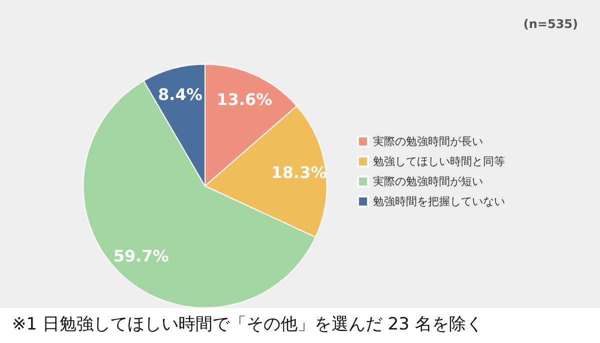 Image resolution: width=600 pixels, height=343 pixels. I want to click on legend-label: 実際の勉強時間が短い, so click(428, 181).